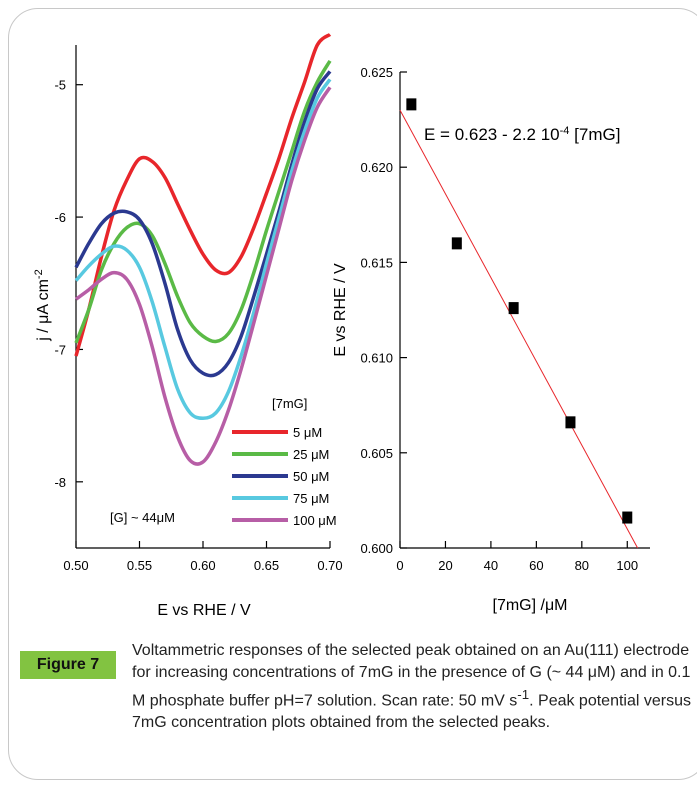 The image size is (697, 796). I want to click on right-x-axis-label: [7mG] /μM, so click(530, 605).